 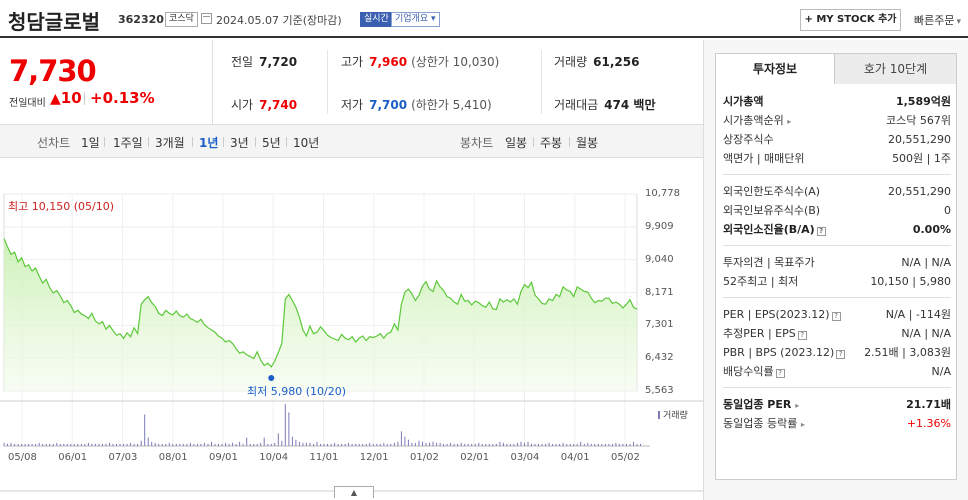 What do you see at coordinates (659, 390) in the screenshot?
I see `y-tick-label: 5,563` at bounding box center [659, 390].